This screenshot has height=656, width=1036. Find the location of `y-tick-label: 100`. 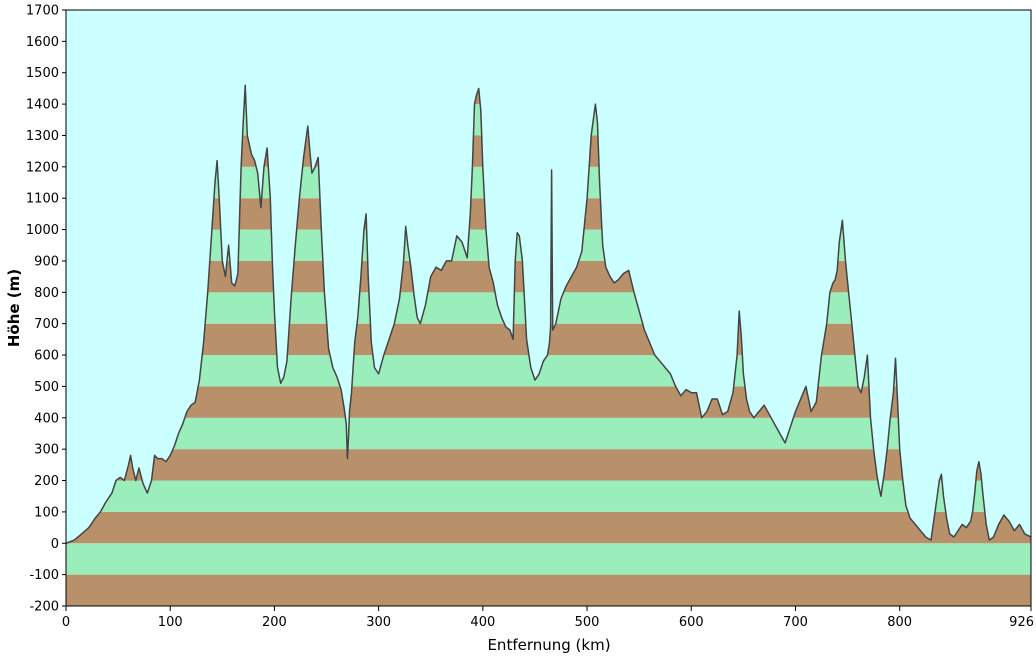

y-tick-label: 100 is located at coordinates (46, 512).